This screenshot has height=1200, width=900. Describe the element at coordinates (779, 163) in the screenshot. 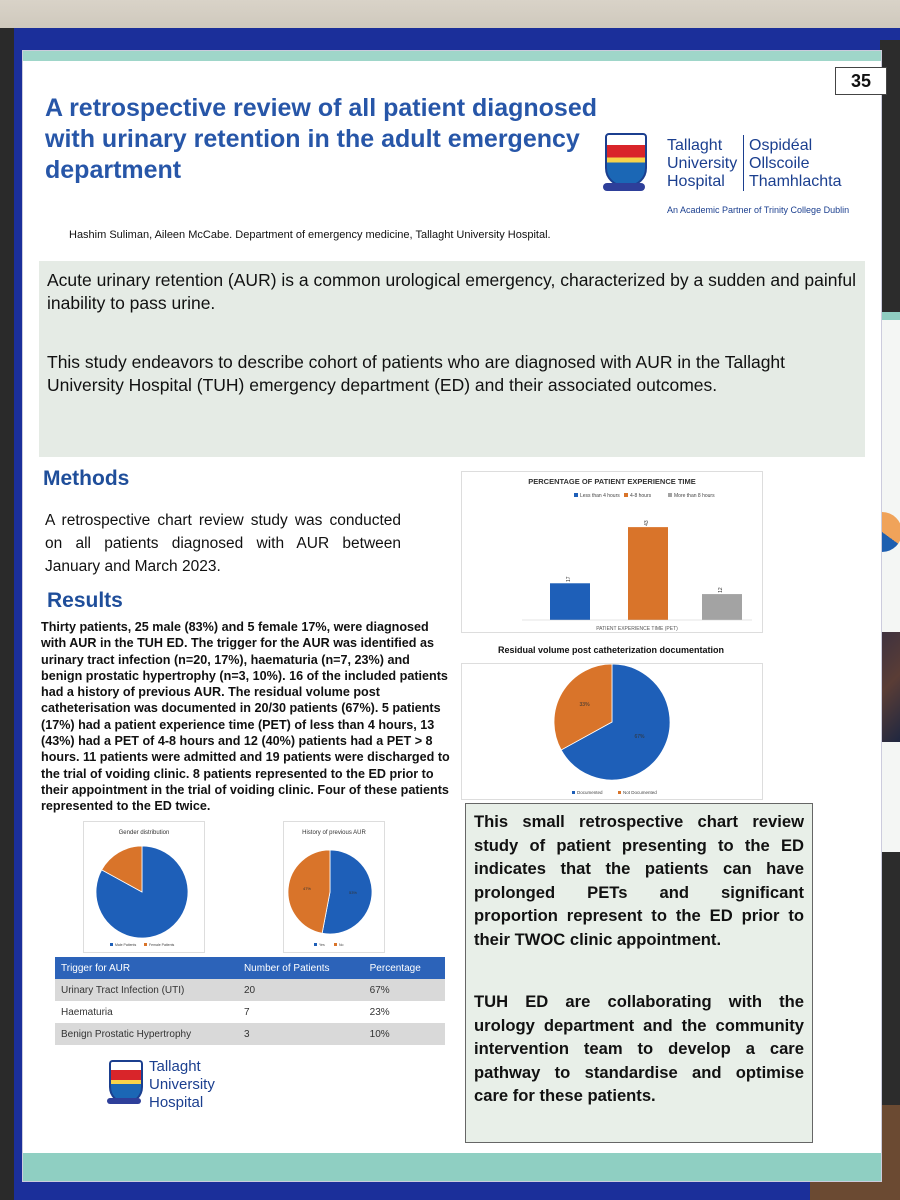

I see `logo-line: Ollscoile` at that location.